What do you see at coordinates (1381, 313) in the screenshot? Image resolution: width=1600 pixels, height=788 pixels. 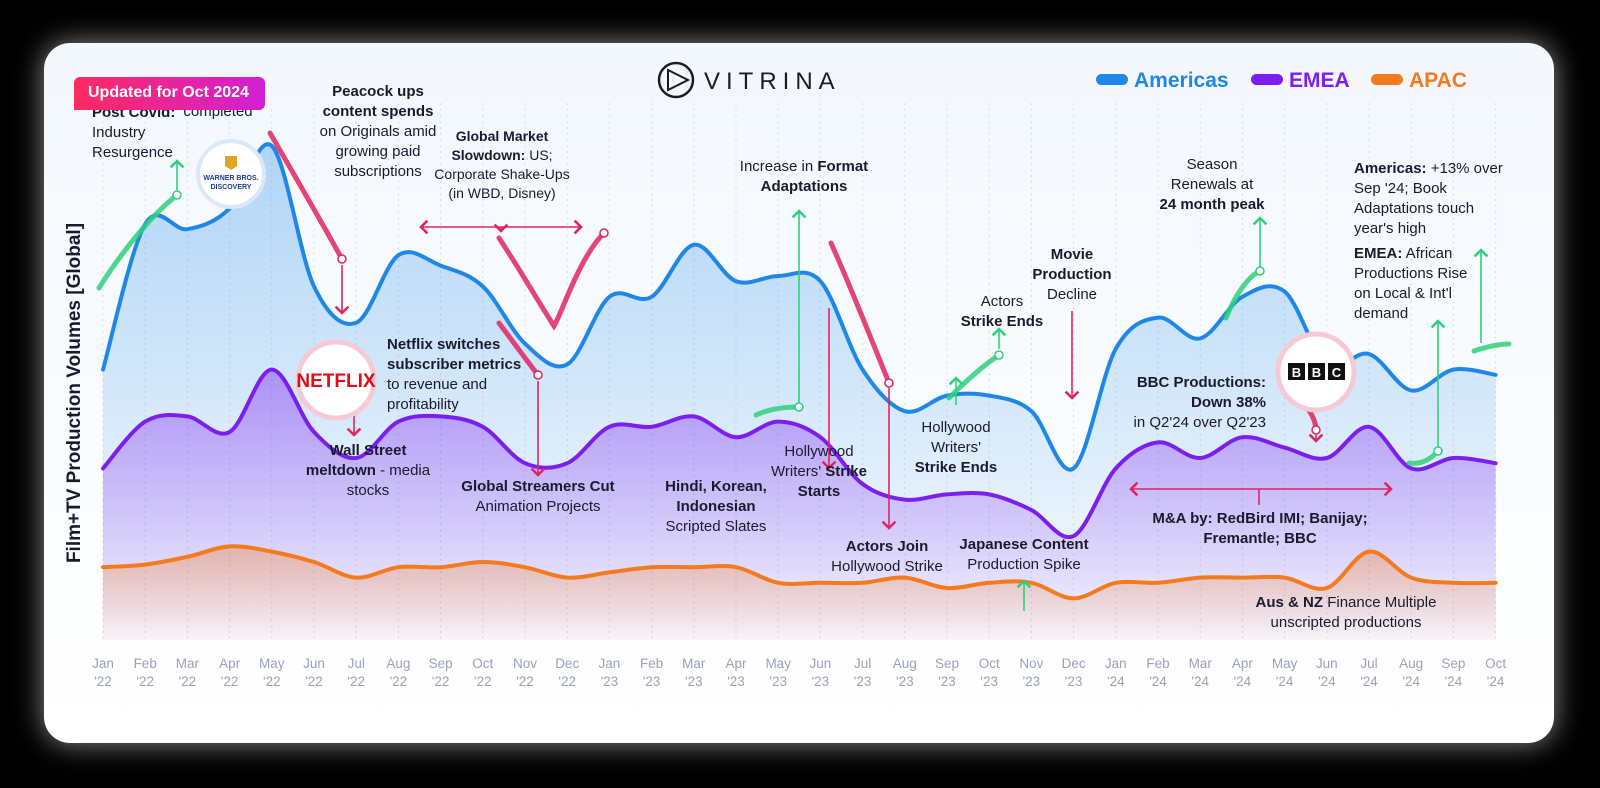 I see `annotation-line: demand` at bounding box center [1381, 313].